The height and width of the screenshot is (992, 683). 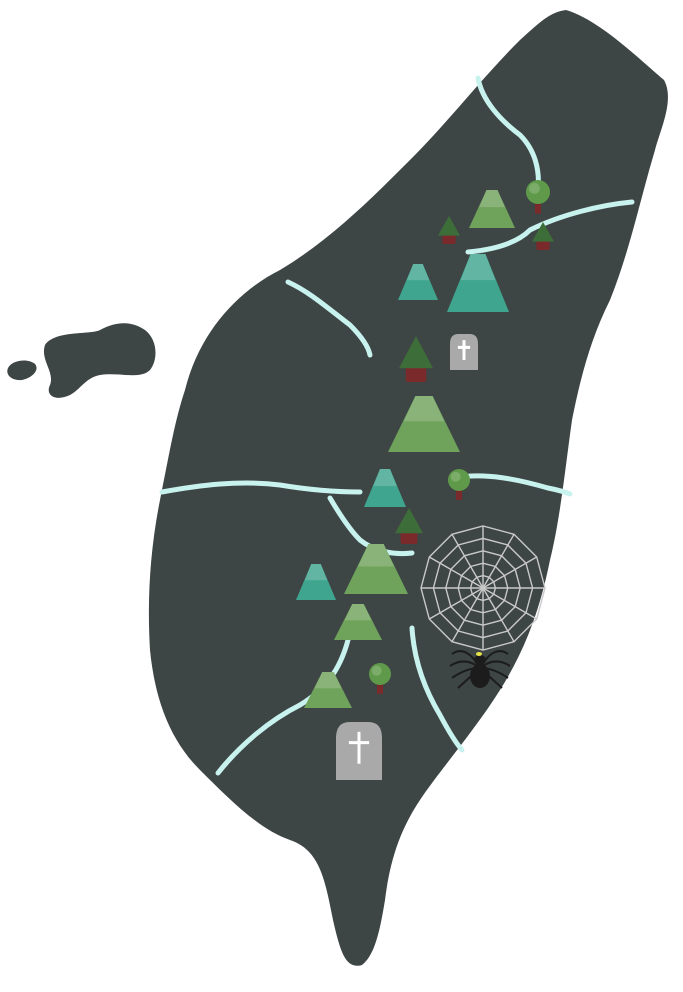 I want to click on penghu-island-large, so click(x=99, y=360).